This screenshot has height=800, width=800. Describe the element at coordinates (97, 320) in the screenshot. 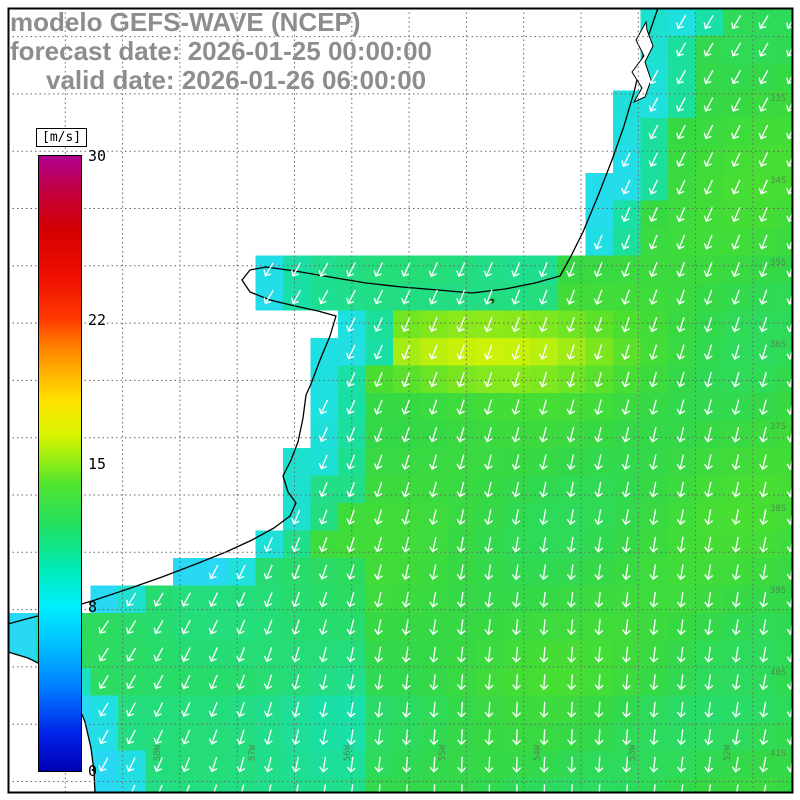

I see `colorbar-tick-22: 22` at that location.